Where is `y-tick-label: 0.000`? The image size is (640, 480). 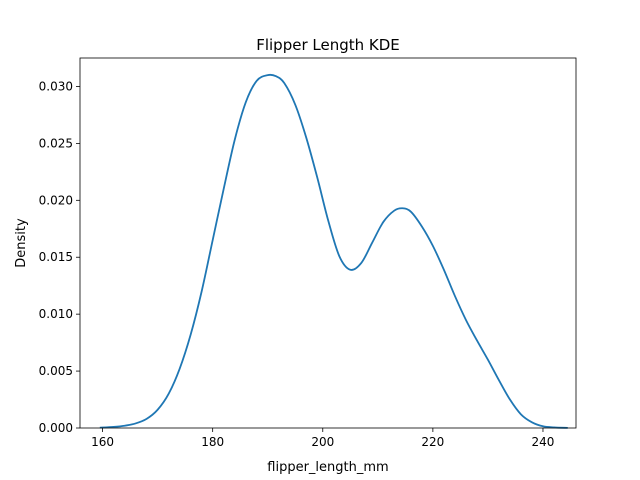
y-tick-label: 0.000 is located at coordinates (56, 428).